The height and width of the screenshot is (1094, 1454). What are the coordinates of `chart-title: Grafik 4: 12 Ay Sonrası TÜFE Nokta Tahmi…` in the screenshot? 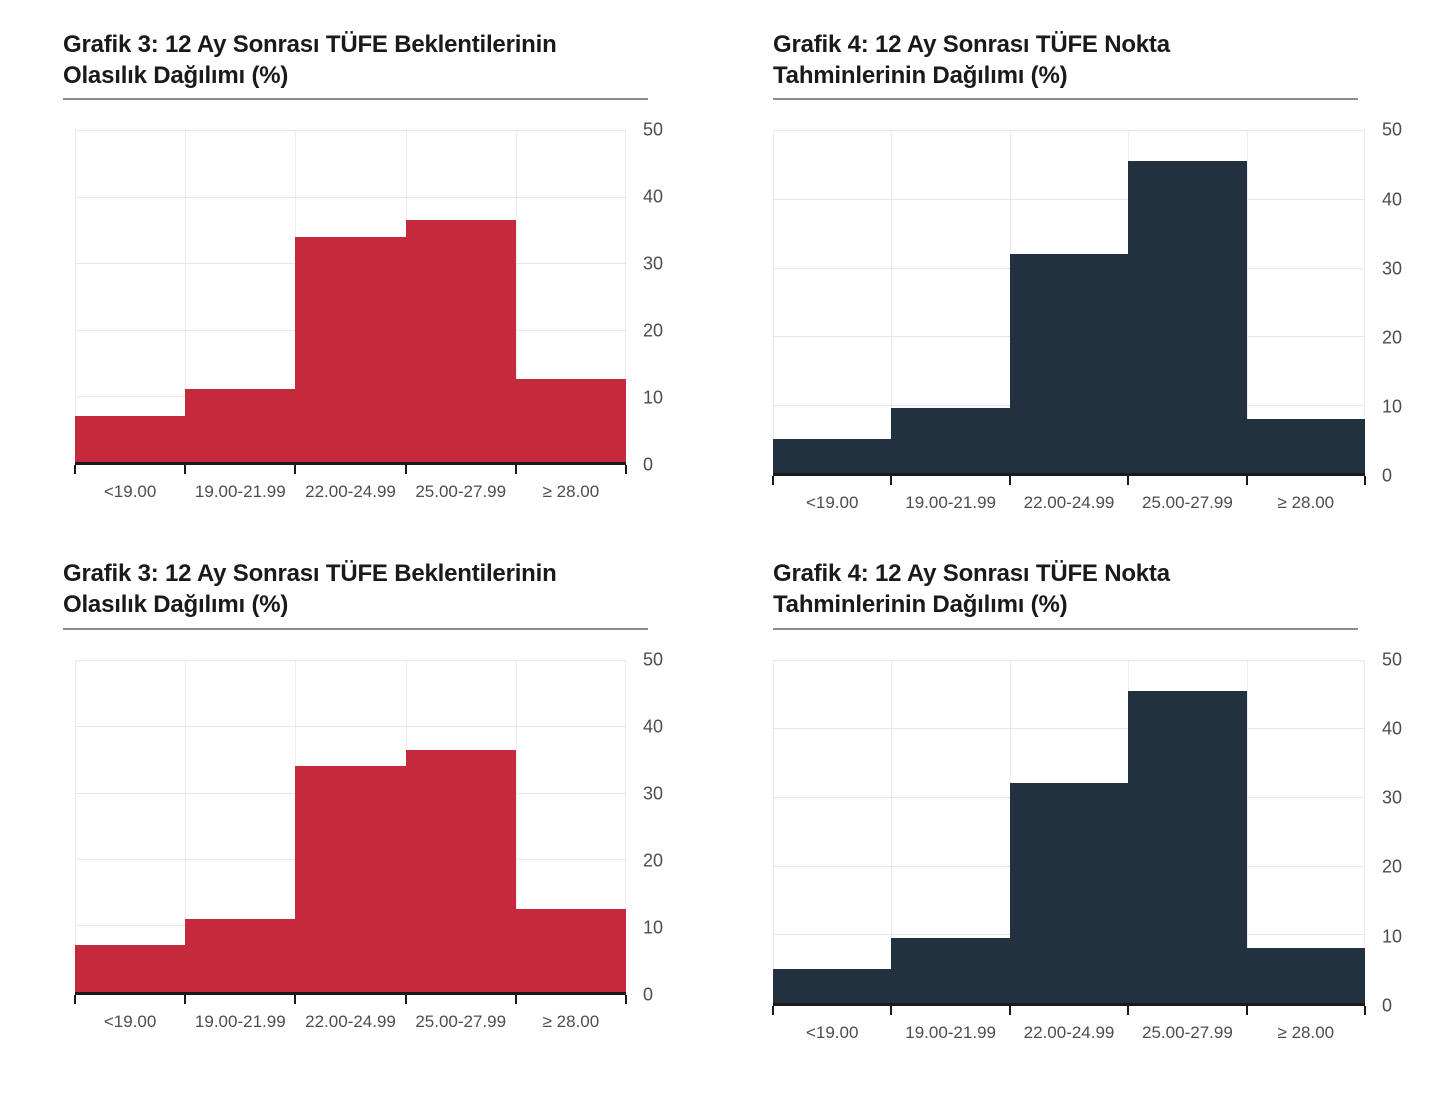 It's located at (1080, 589).